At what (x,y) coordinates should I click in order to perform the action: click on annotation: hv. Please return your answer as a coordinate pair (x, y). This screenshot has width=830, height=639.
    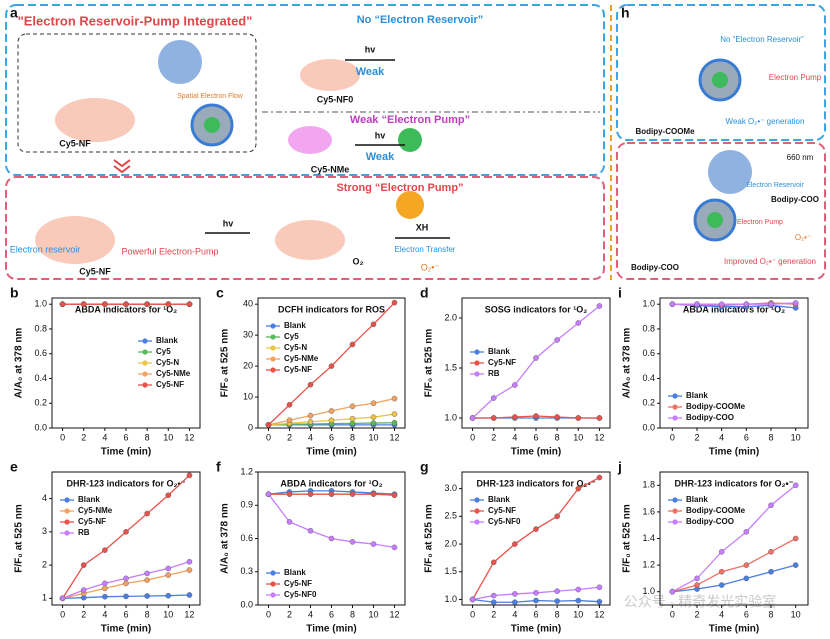
    Looking at the image, I should click on (380, 135).